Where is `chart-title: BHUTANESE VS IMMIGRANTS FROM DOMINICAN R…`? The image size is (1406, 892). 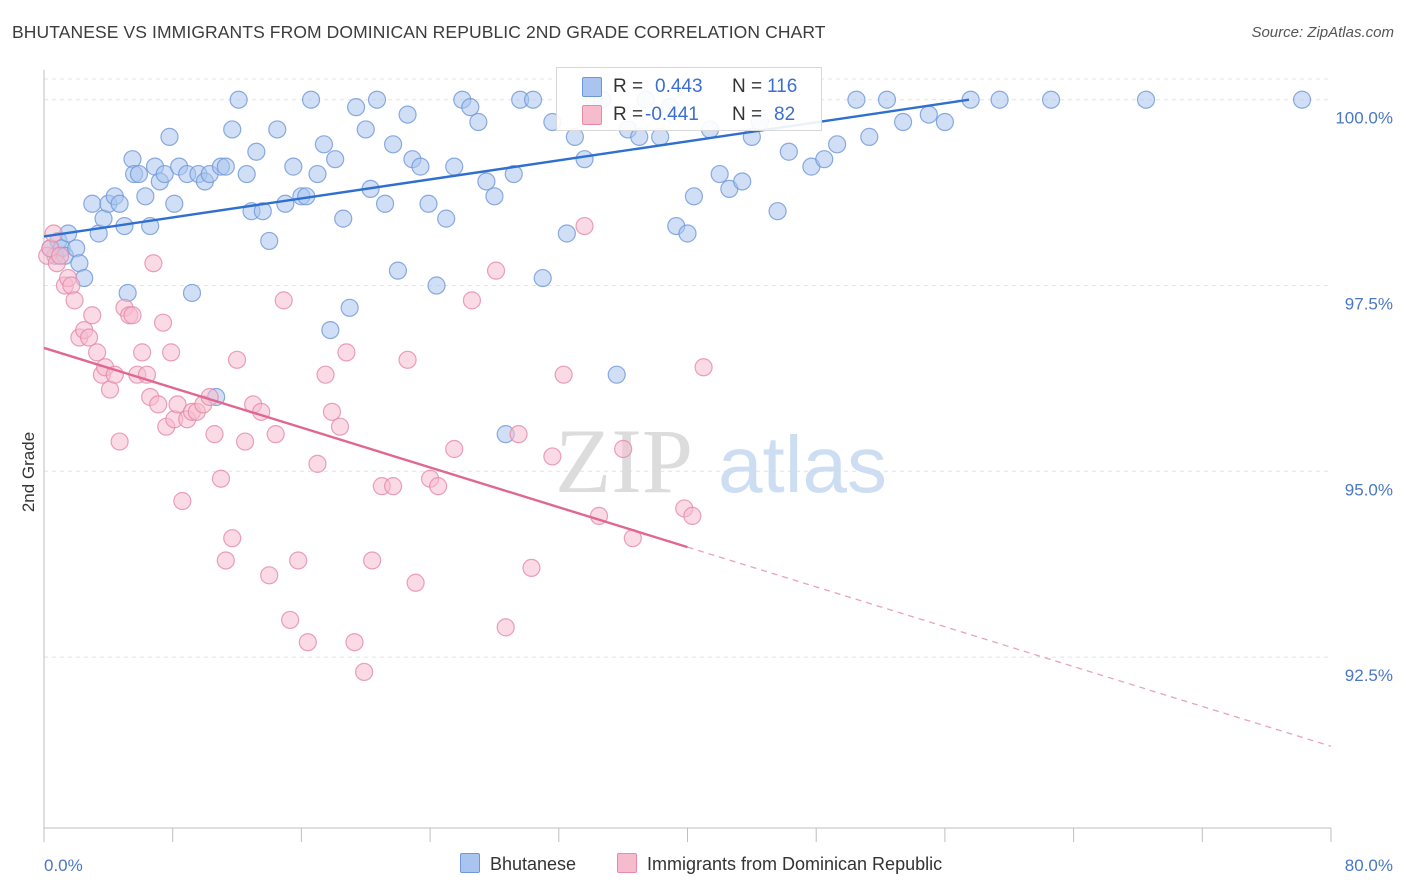
chart-title: BHUTANESE VS IMMIGRANTS FROM DOMINICAN R… is located at coordinates (419, 32).